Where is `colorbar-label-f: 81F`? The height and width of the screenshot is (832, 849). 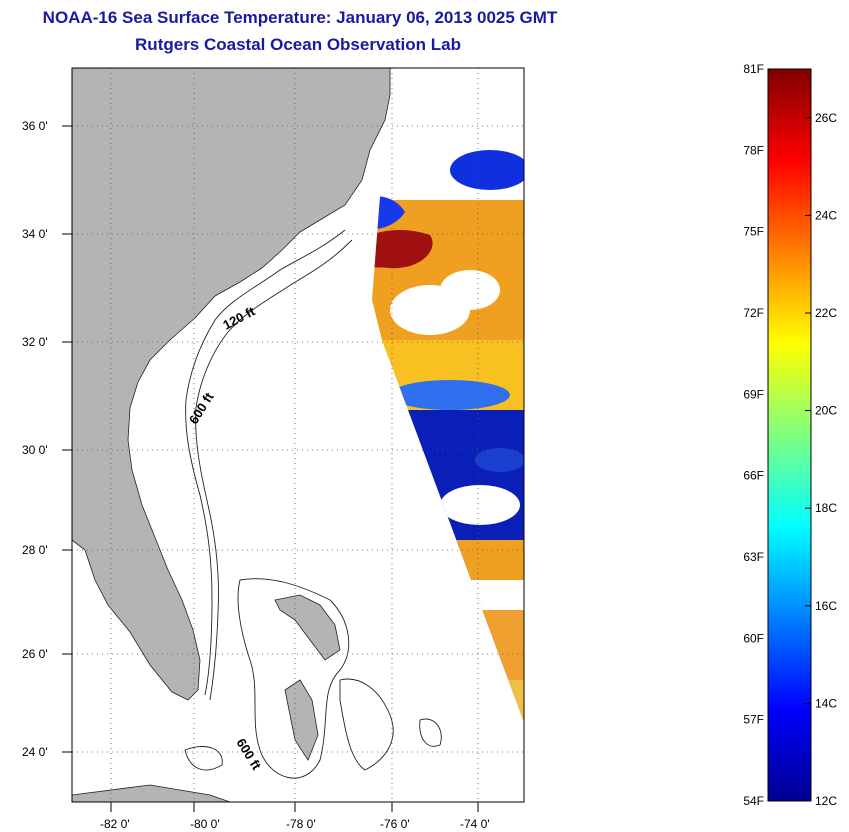
colorbar-label-f: 81F is located at coordinates (753, 69).